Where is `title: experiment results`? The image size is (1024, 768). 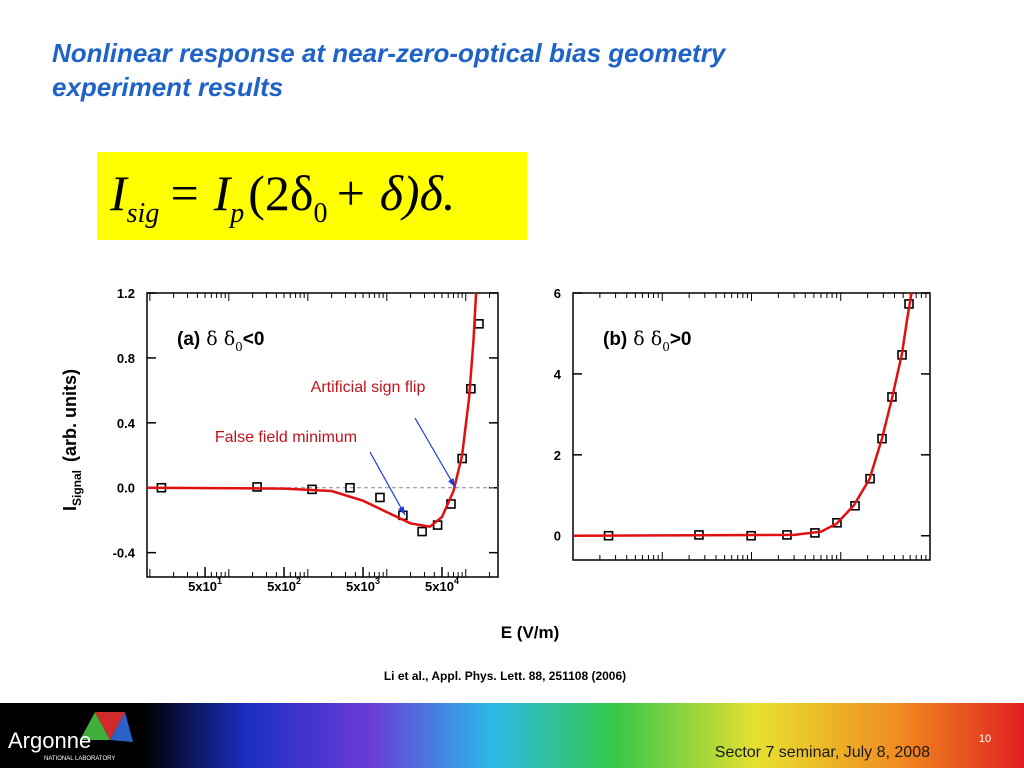 title: experiment results is located at coordinates (167, 87).